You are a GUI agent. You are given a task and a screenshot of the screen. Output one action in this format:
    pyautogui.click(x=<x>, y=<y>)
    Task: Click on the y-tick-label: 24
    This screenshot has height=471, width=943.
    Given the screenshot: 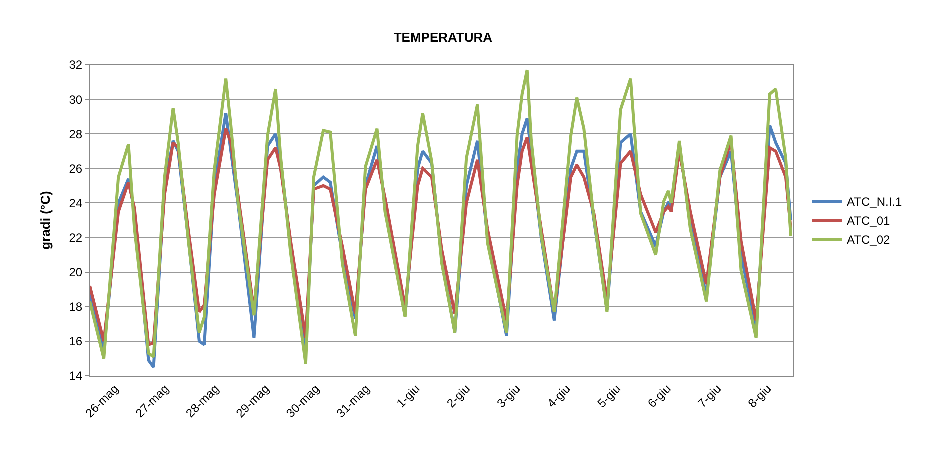 What is the action you would take?
    pyautogui.click(x=76, y=203)
    